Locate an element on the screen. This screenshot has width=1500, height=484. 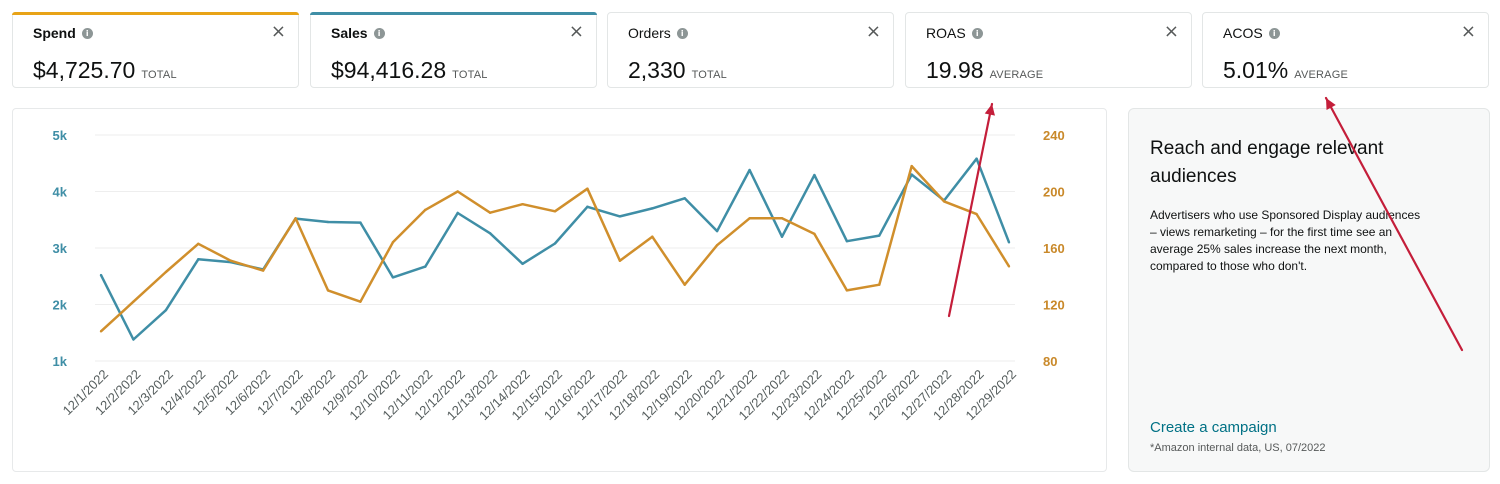
metric-value-row: $4,725.70 TOTAL is located at coordinates (105, 70).